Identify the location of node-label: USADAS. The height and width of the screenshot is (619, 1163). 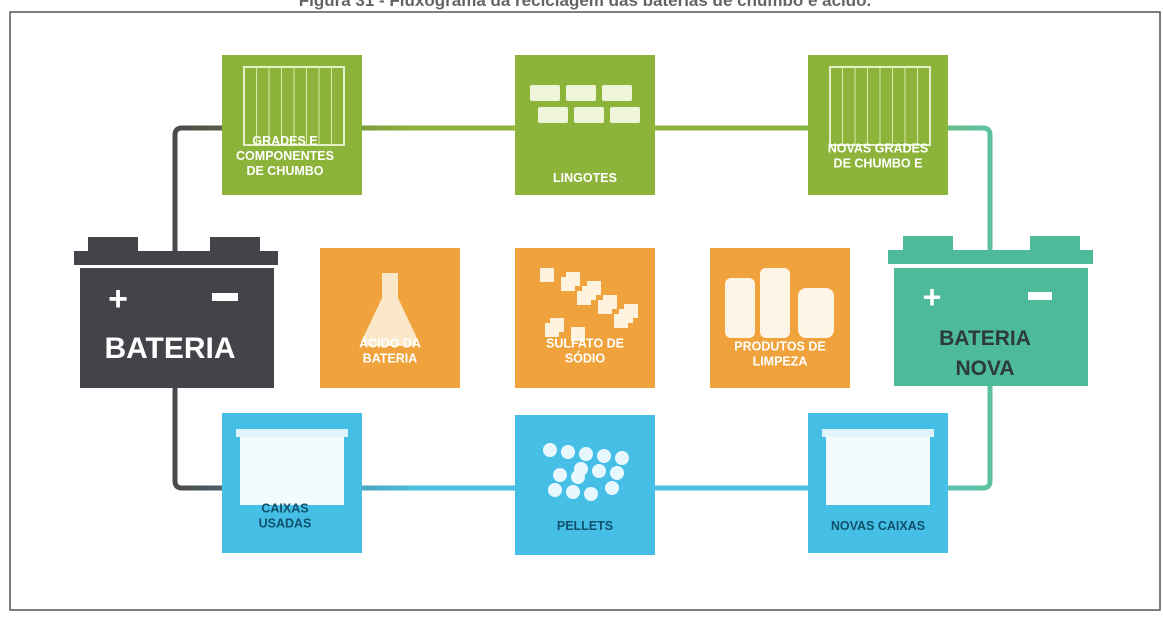
(285, 524).